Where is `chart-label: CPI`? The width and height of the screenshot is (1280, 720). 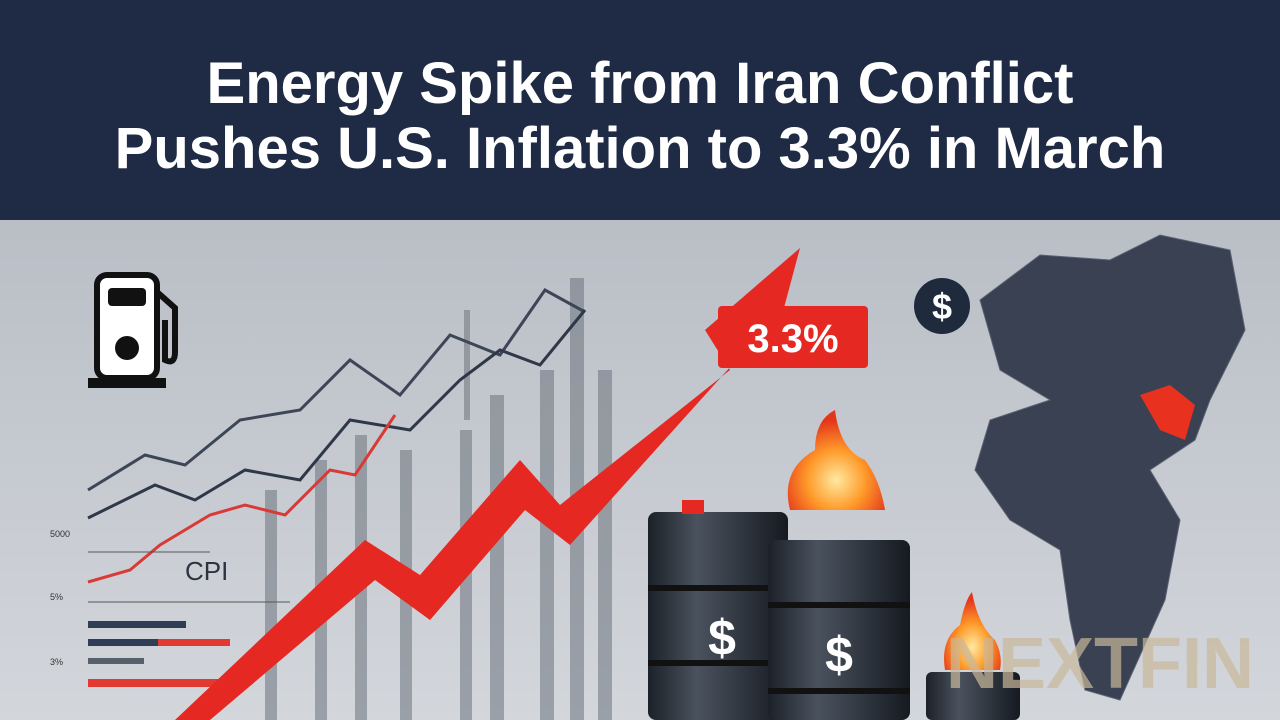 chart-label: CPI is located at coordinates (206, 571).